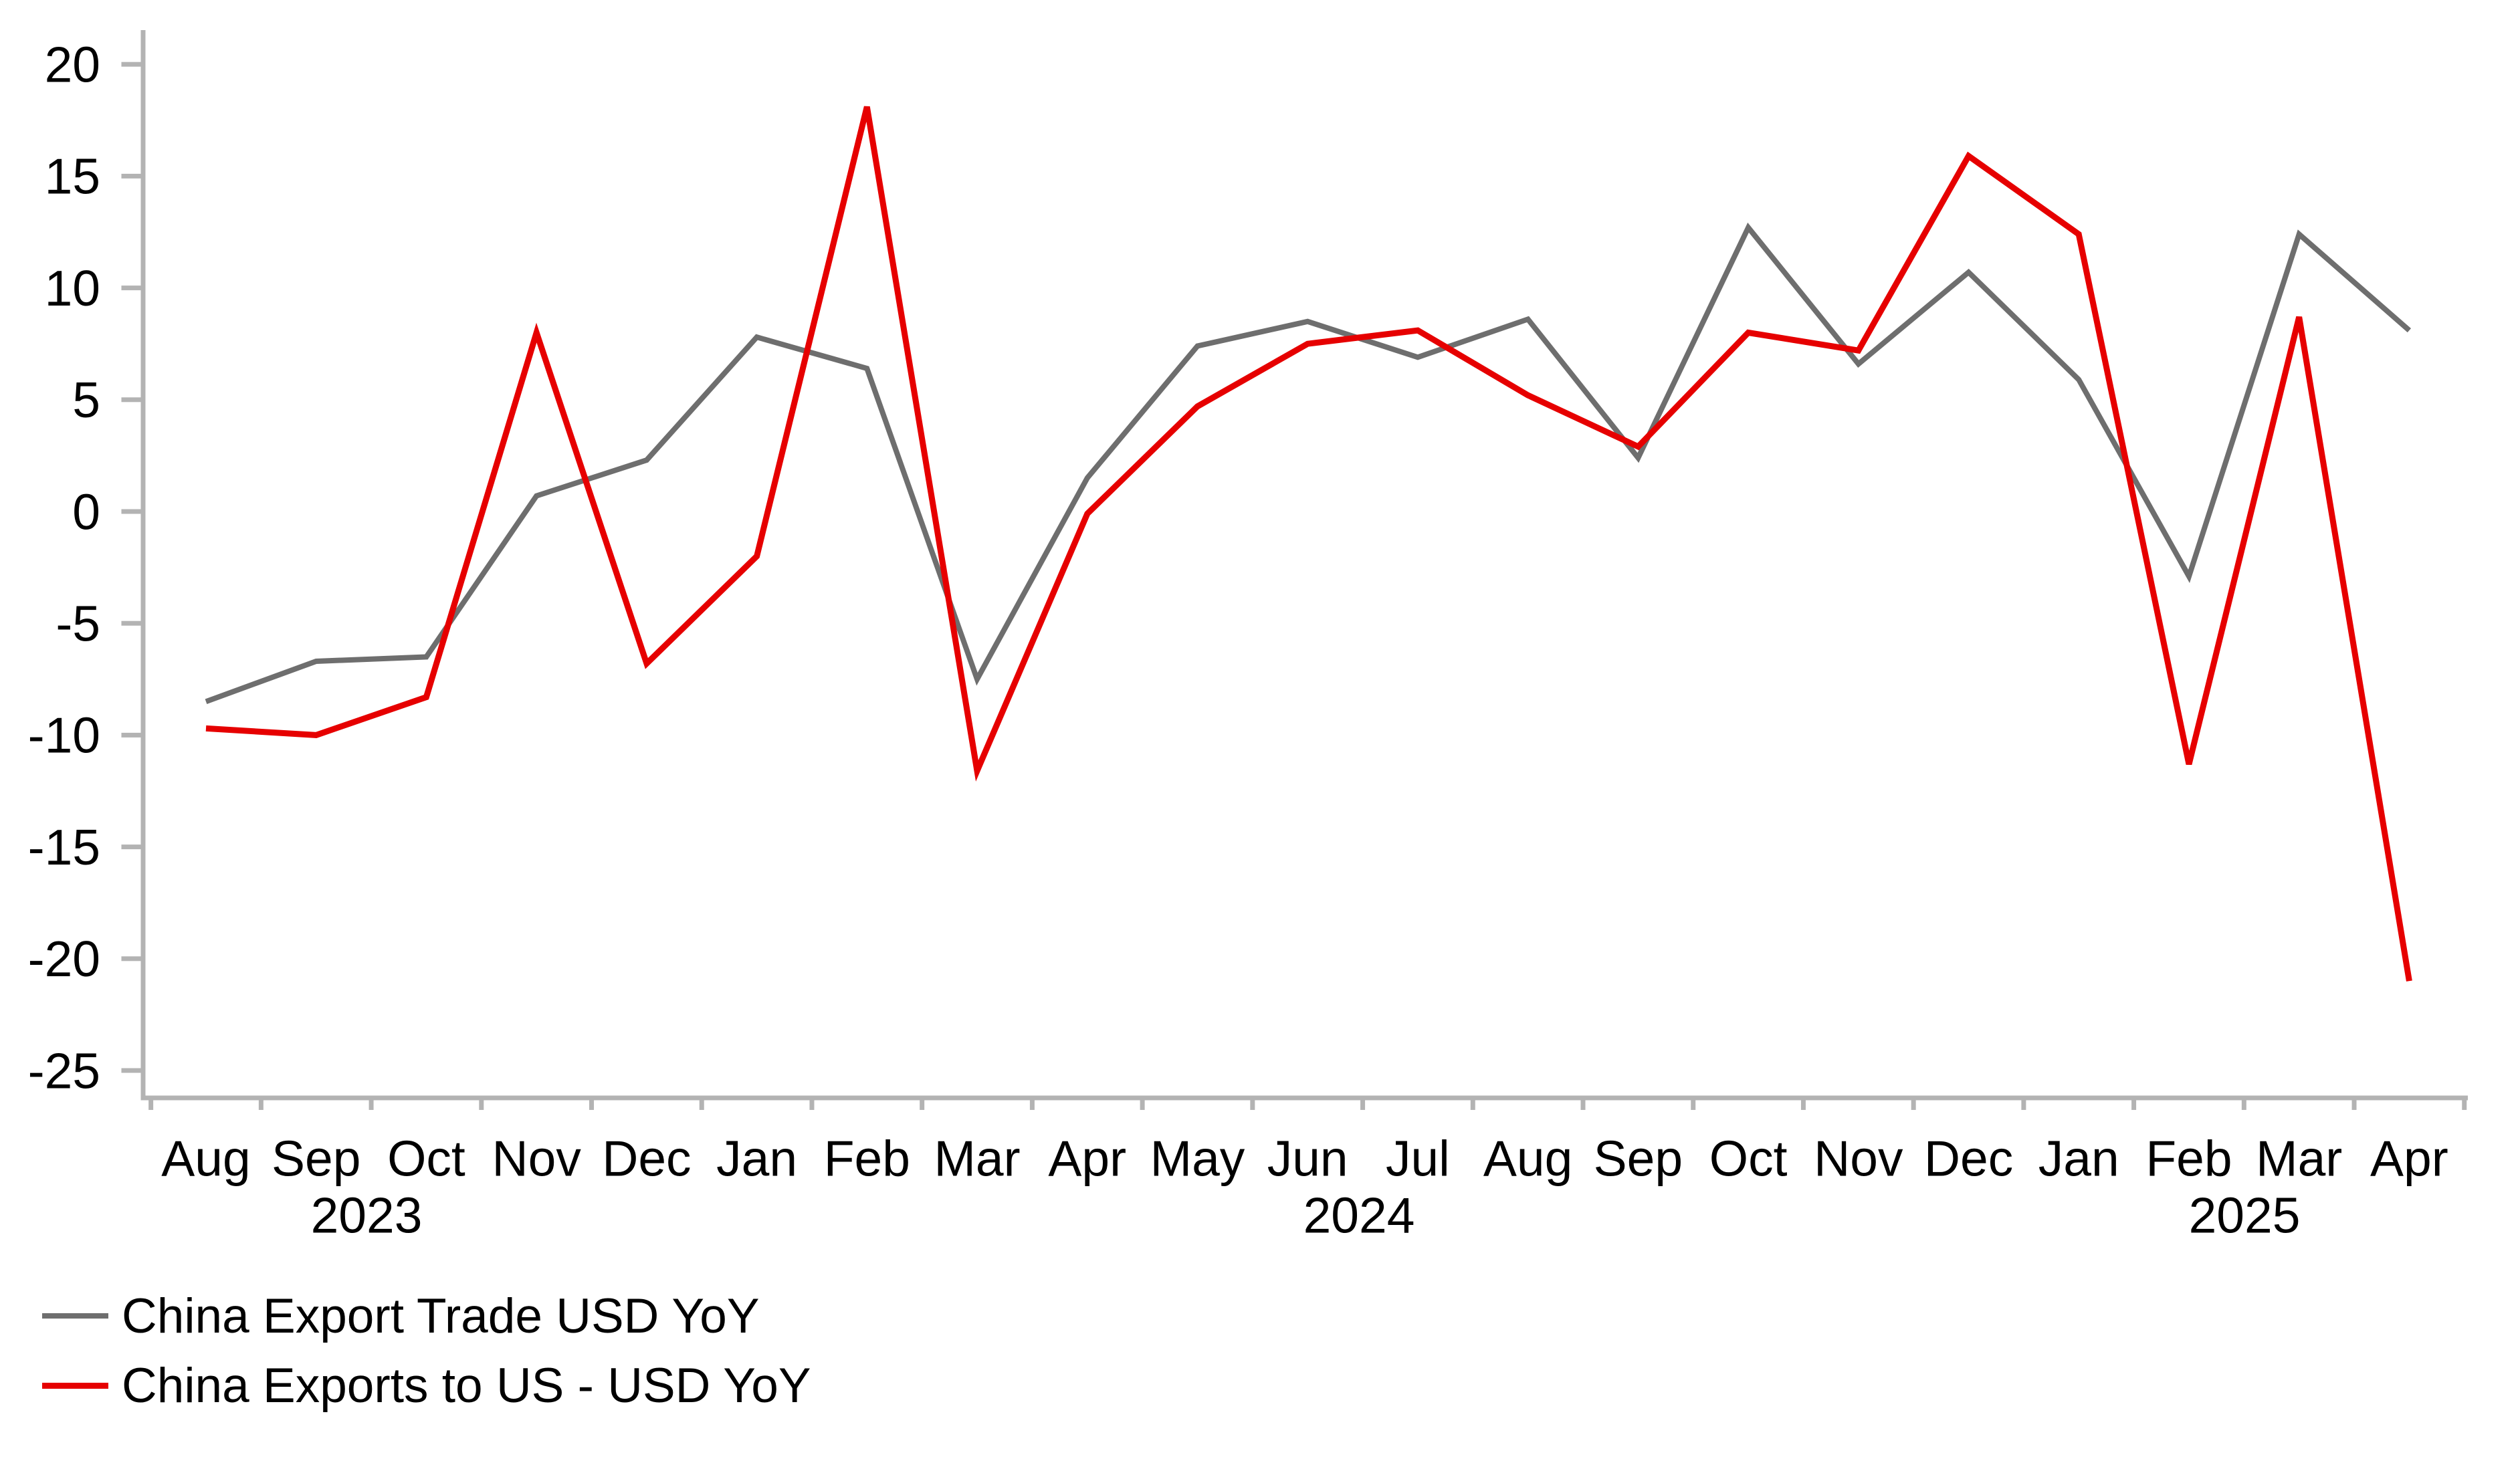 The height and width of the screenshot is (1471, 2520). I want to click on x-axis-line, so click(1304, 1098).